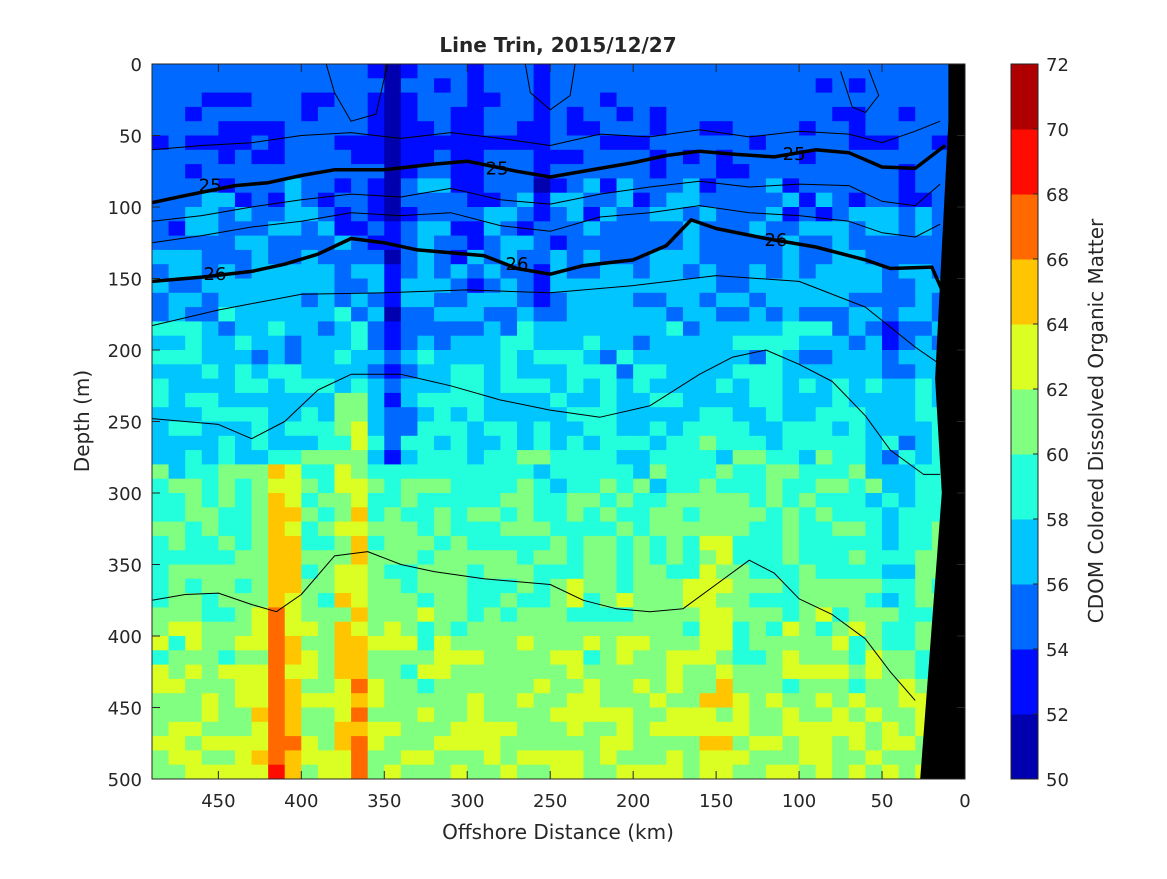 Image resolution: width=1167 pixels, height=879 pixels. I want to click on x-axis-label: Offshore Distance (km), so click(558, 832).